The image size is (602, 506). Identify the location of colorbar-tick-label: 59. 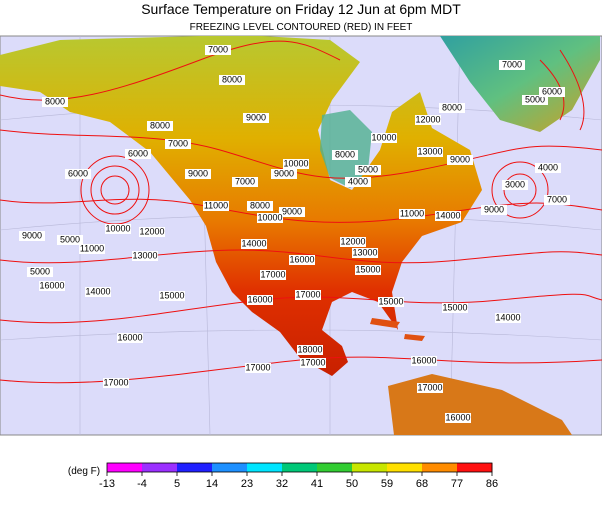
(387, 484).